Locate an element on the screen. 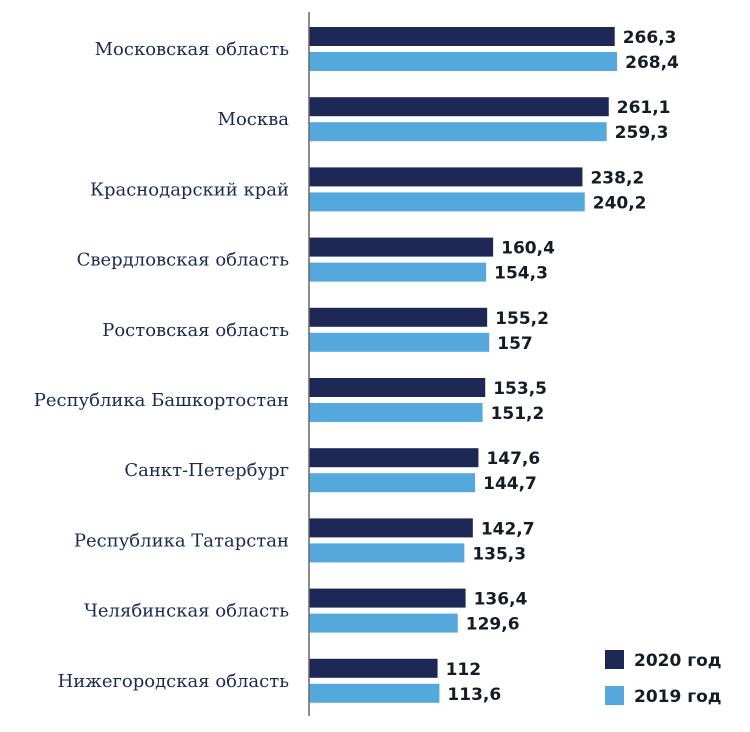  category-label: Республика Татарстан is located at coordinates (181, 540).